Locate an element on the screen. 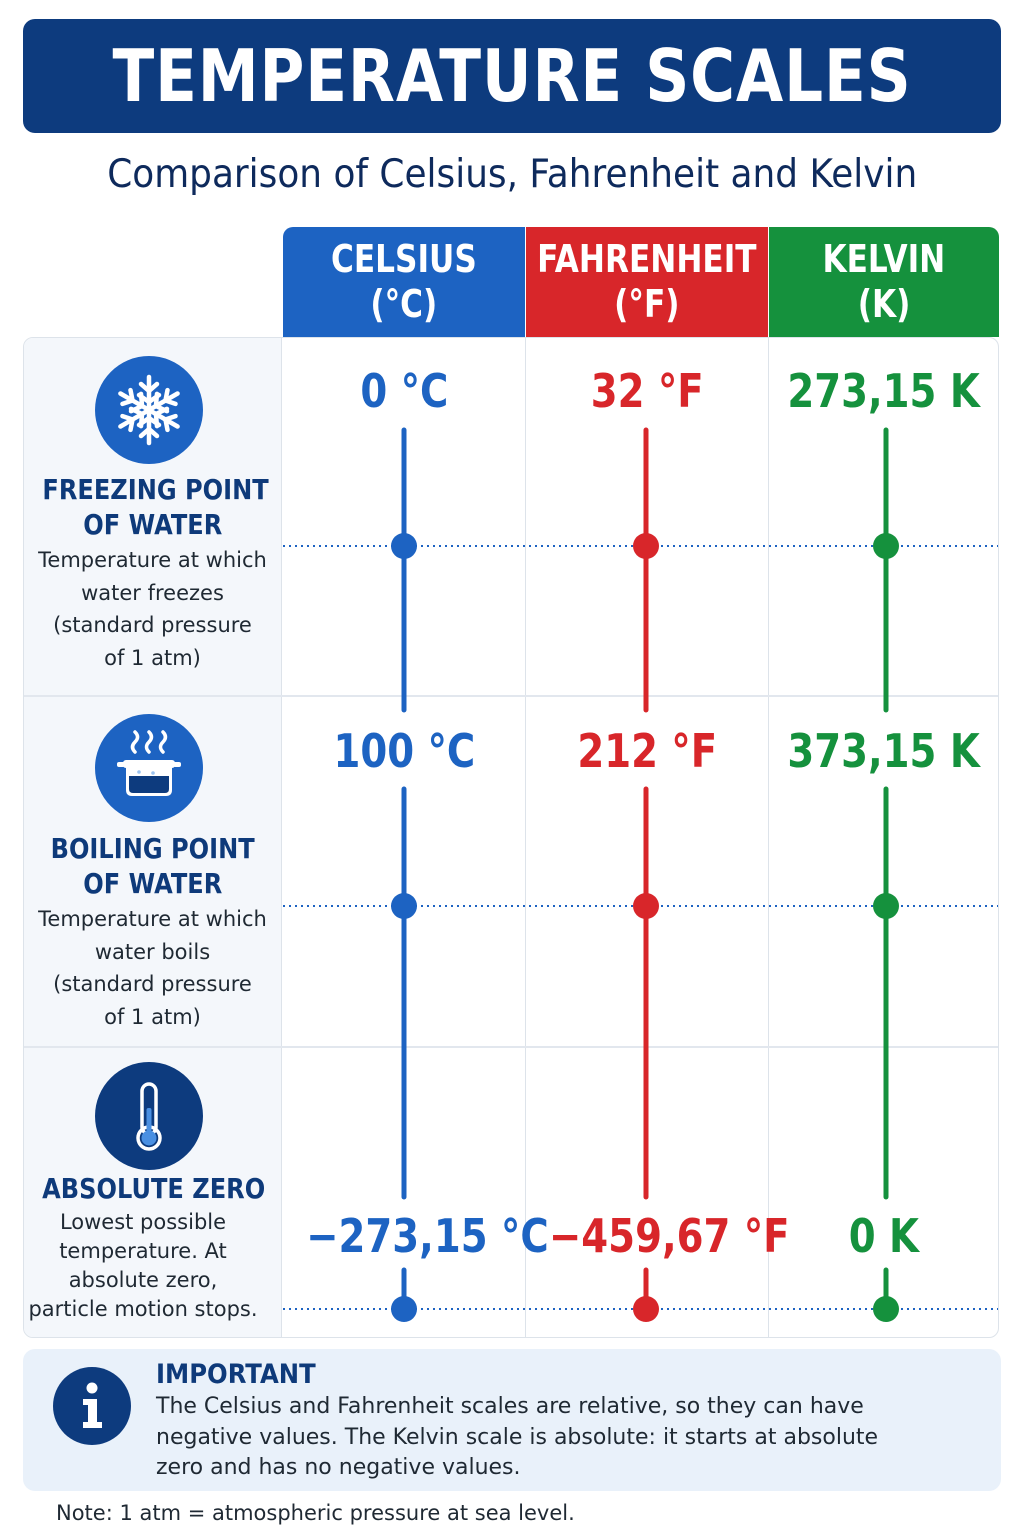  value-absolute-zero-fahrenheit: −459,67 °F is located at coordinates (669, 1236).